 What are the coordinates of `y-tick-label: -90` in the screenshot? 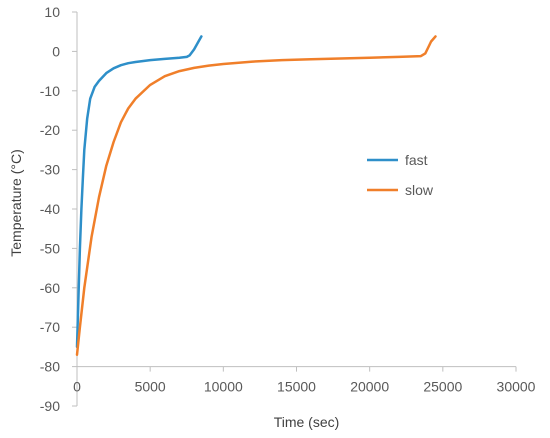 It's located at (50, 406).